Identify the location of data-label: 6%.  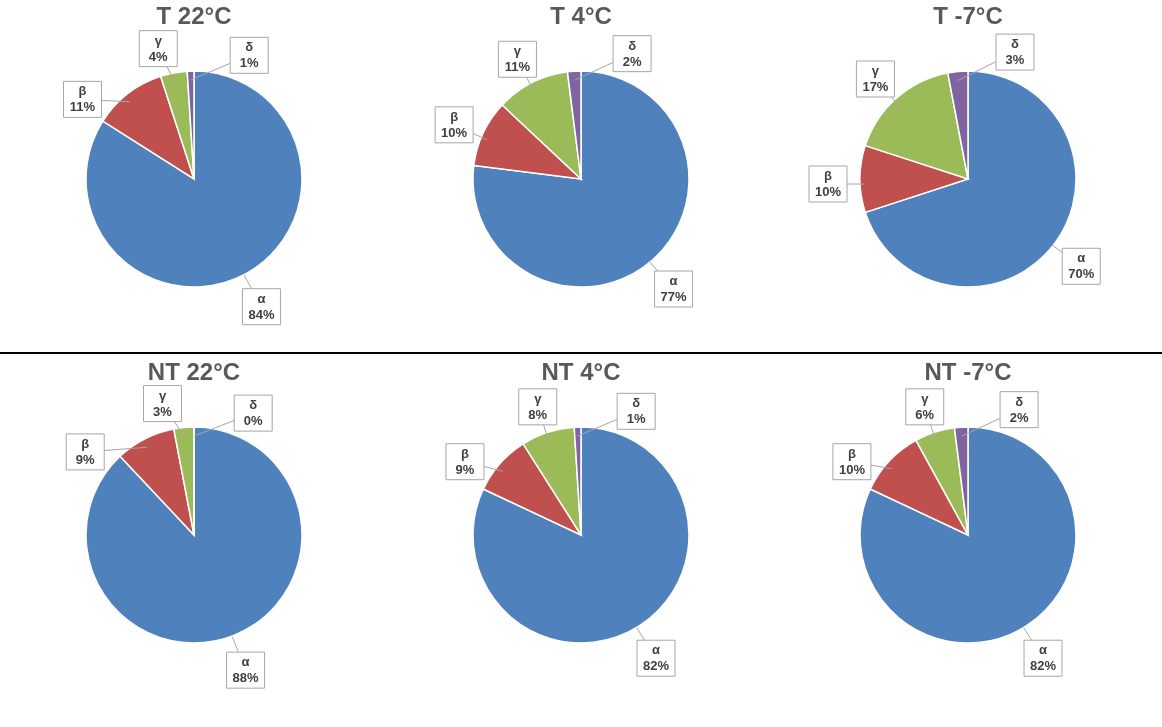
(925, 414).